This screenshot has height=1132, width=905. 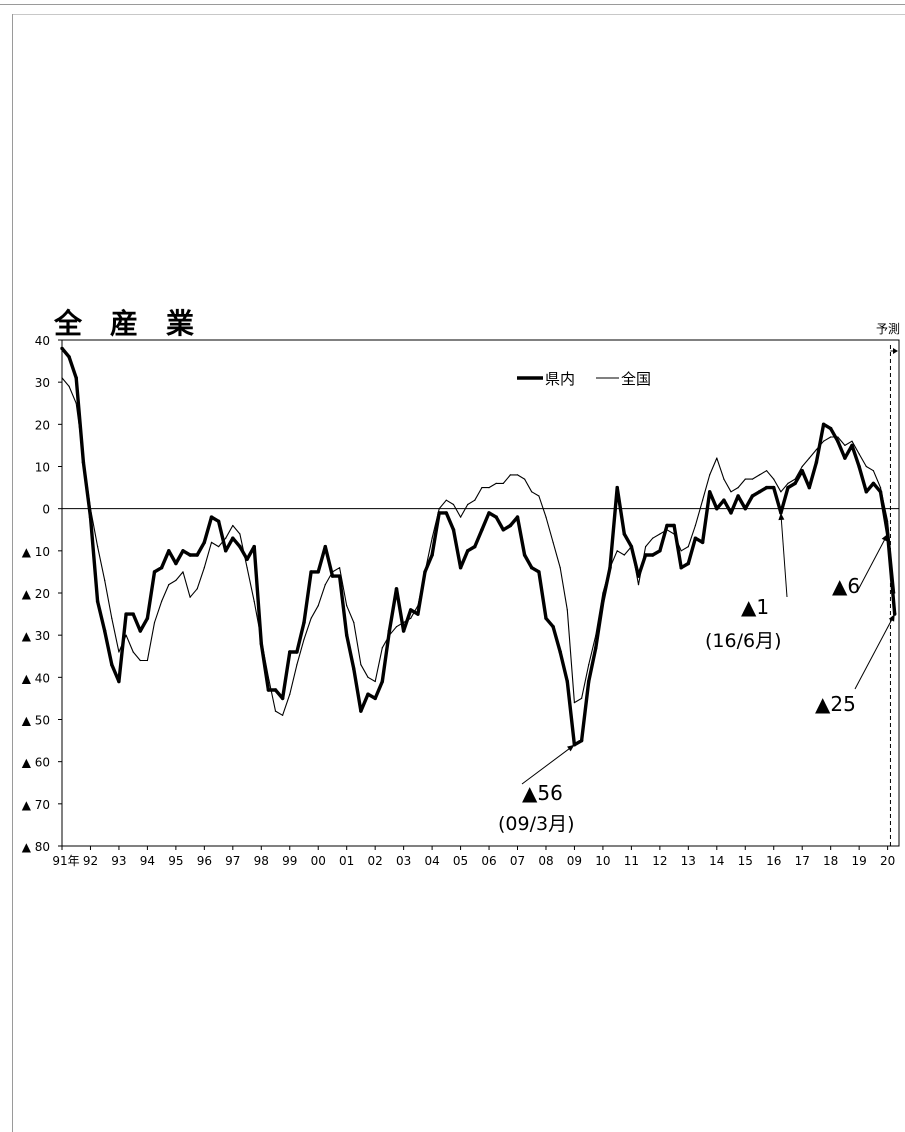 I want to click on x-tick-label: 05, so click(x=460, y=861).